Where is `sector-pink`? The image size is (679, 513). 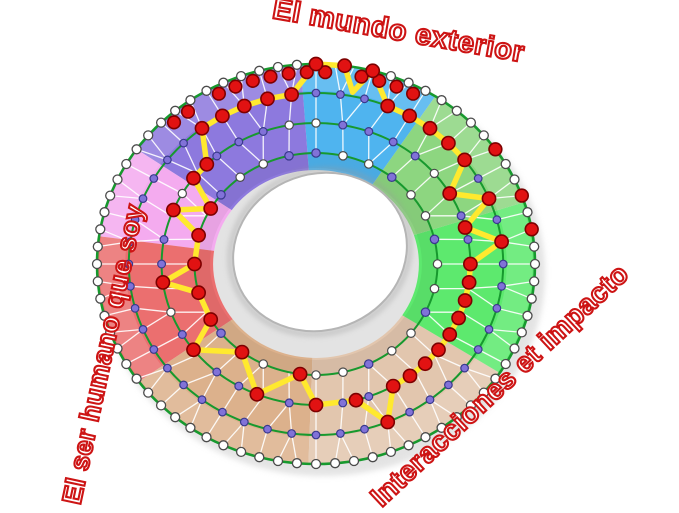
sector-pink is located at coordinates (165, 200).